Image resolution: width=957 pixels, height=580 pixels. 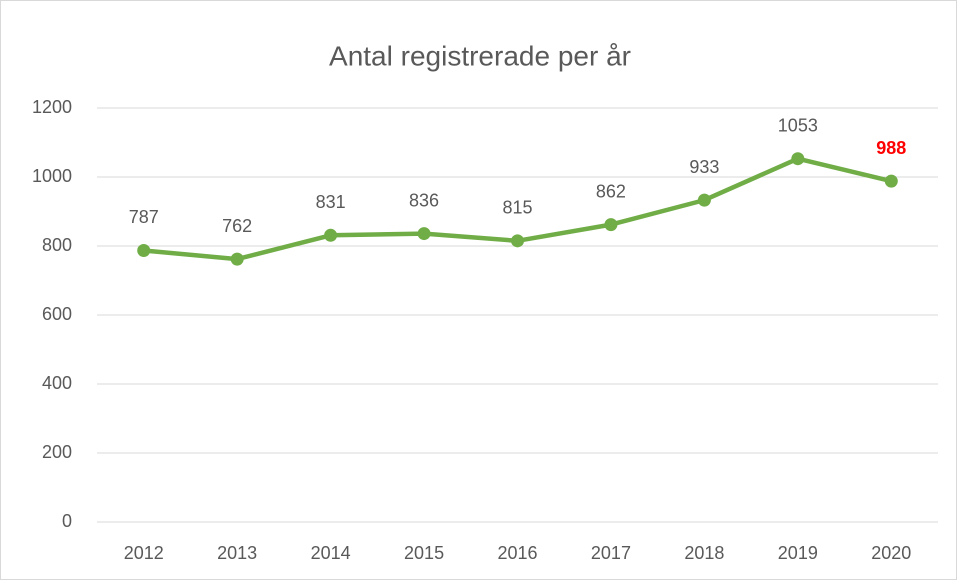 I want to click on data-label: 1053, so click(x=798, y=125).